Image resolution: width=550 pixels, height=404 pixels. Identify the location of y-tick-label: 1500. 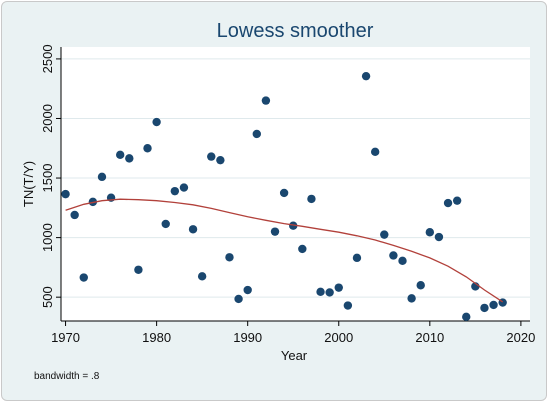
(47, 178).